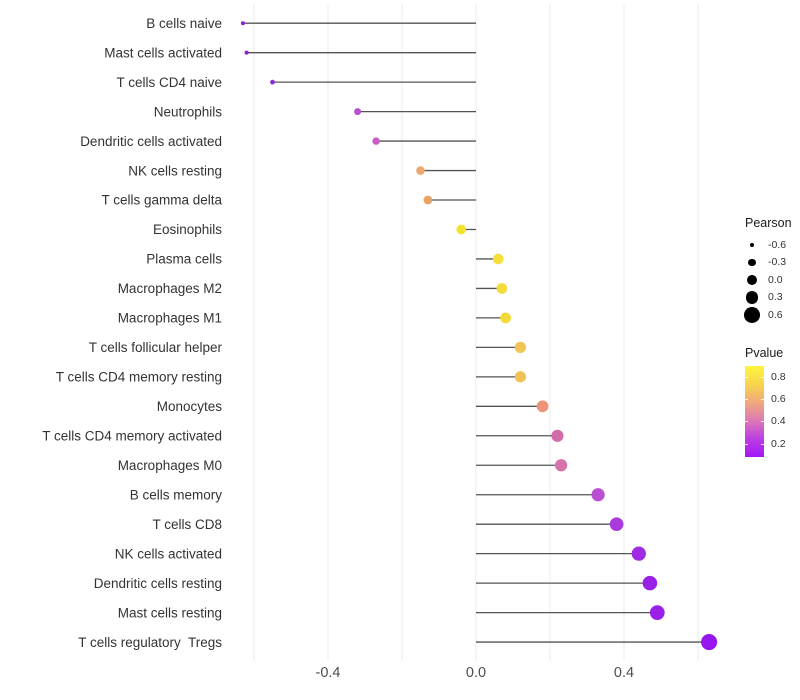  I want to click on pearson-legend-label: 0.6, so click(775, 314).